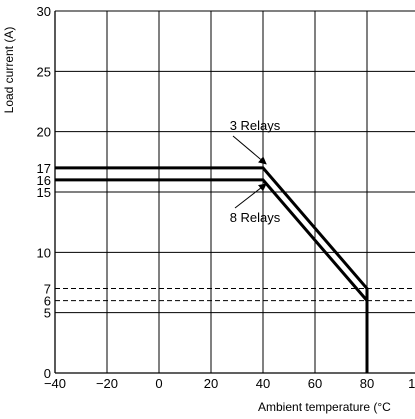  Describe the element at coordinates (44, 132) in the screenshot. I see `y-tick-label: 20` at that location.